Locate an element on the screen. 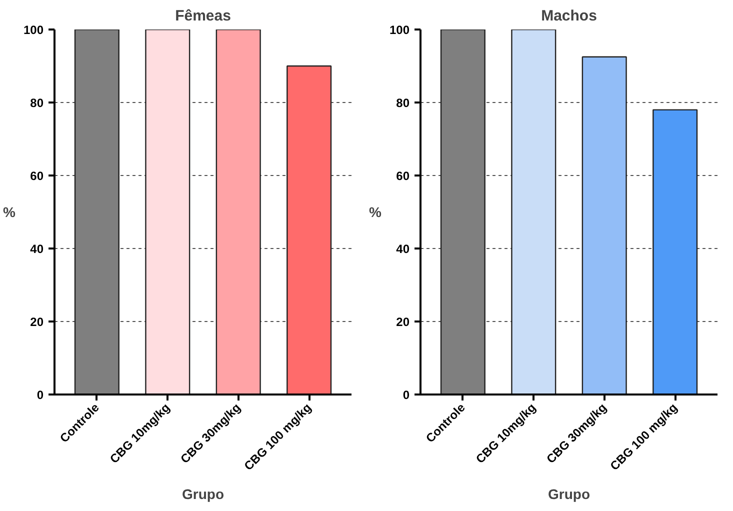  chart-title: Machos is located at coordinates (569, 16).